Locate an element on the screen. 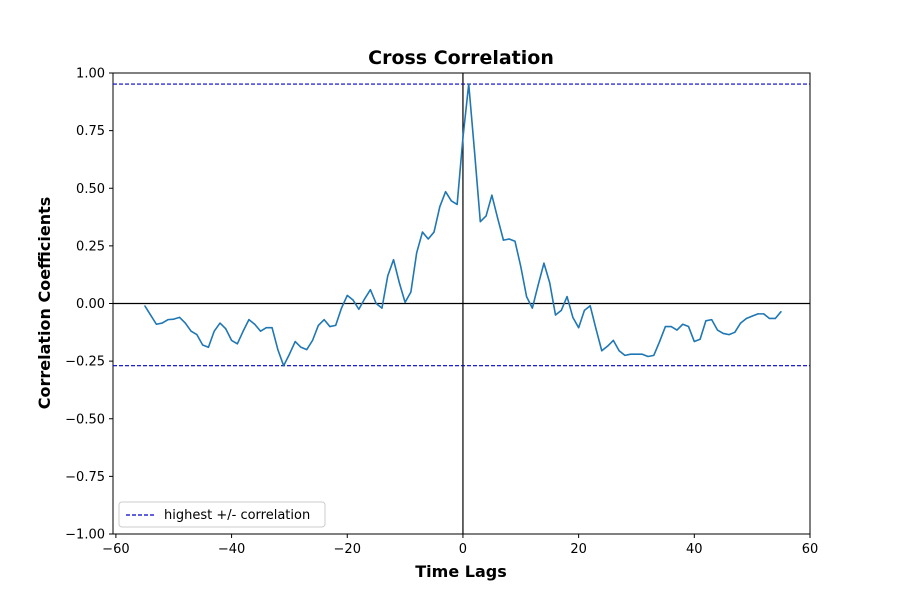 This screenshot has height=600, width=900. y-axis-label: Correlation Coefficients is located at coordinates (44, 303).